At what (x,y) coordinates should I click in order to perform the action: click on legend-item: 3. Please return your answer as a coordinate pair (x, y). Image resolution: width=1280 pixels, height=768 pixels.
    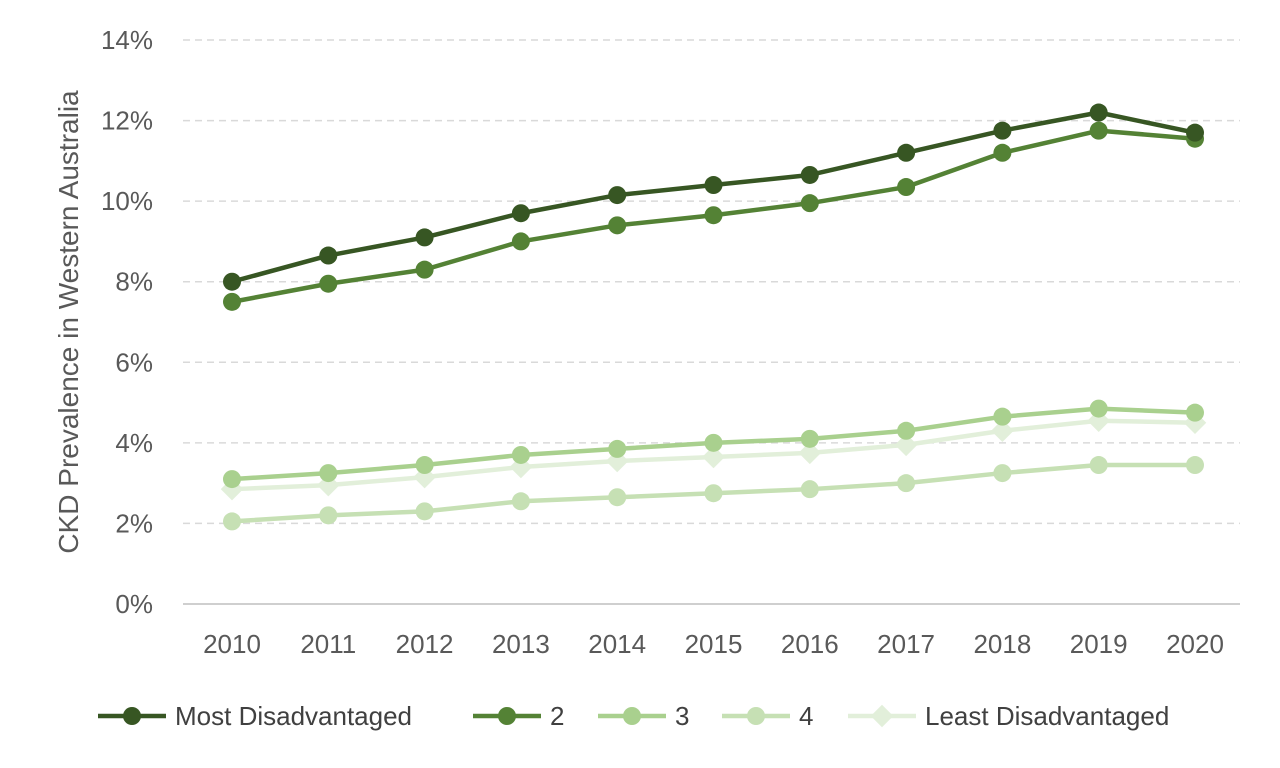
    Looking at the image, I should click on (643, 716).